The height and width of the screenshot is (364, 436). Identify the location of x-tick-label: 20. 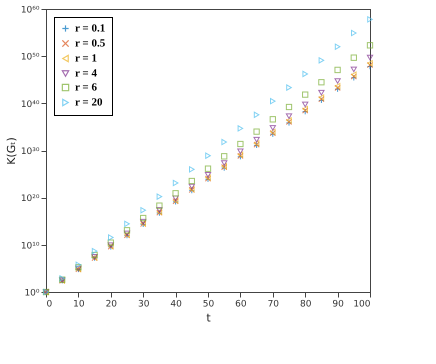
(112, 305).